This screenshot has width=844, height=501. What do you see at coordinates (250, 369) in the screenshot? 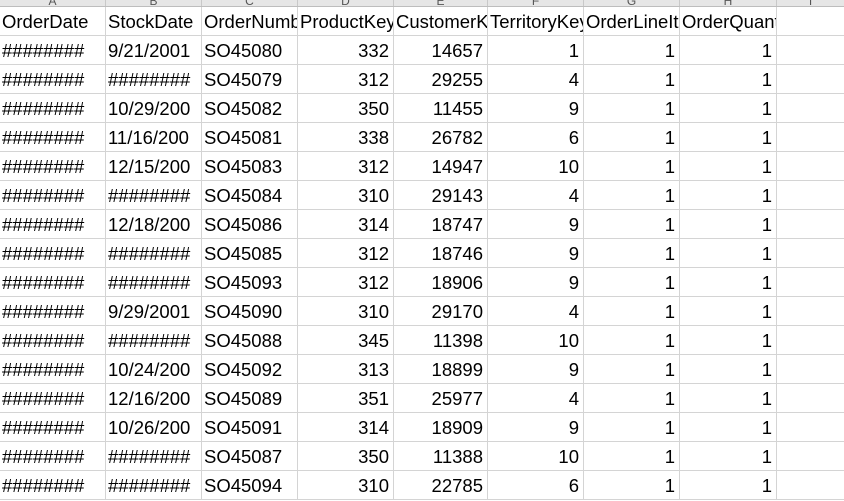
I see `table-cell: SO45092` at bounding box center [250, 369].